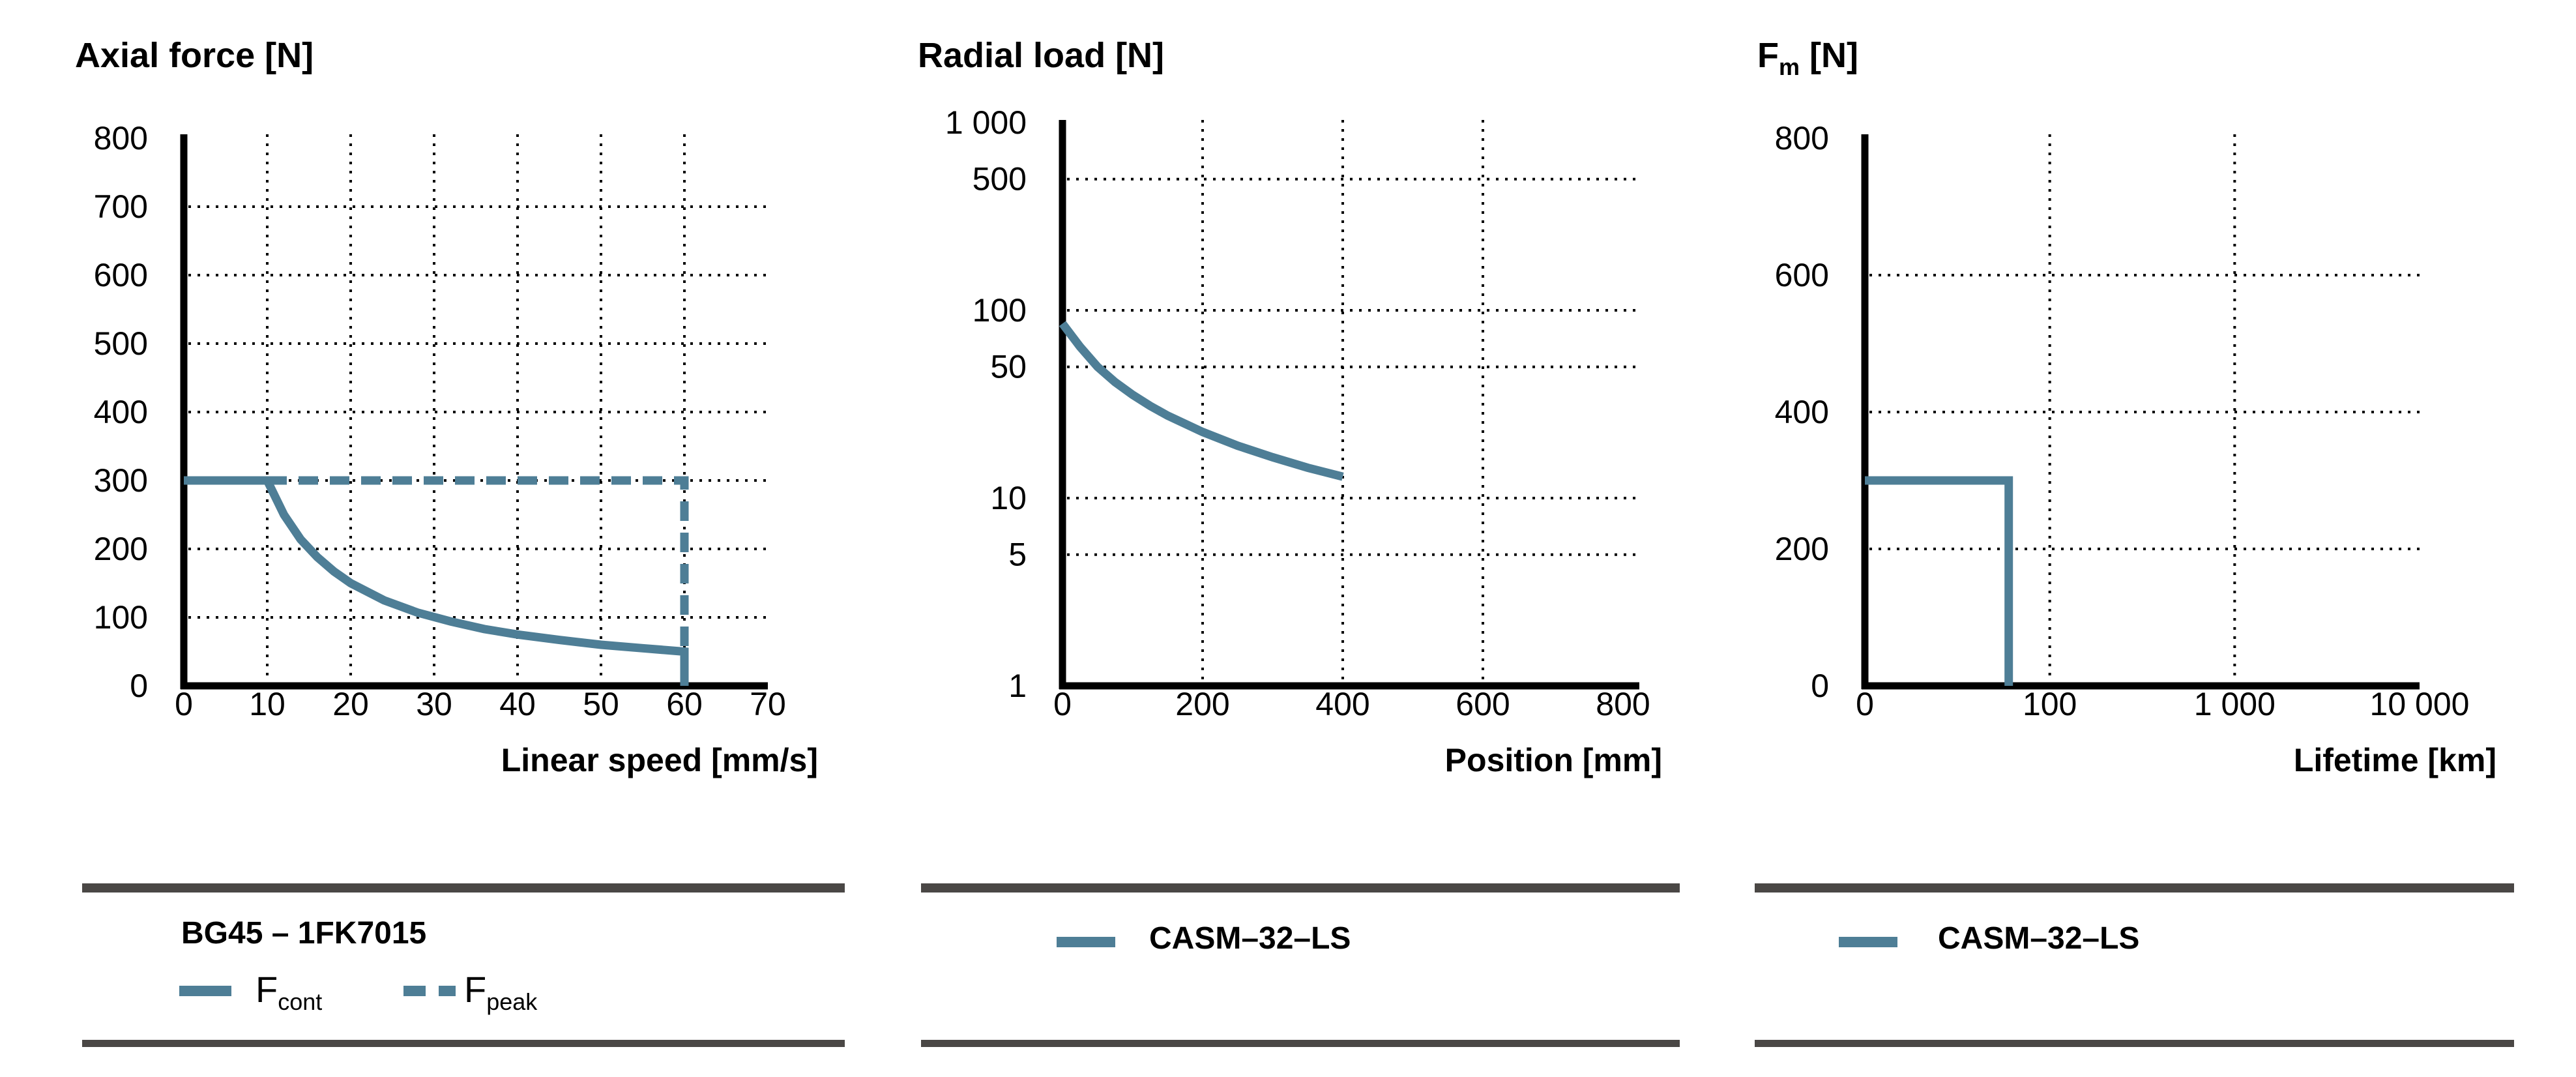 Image resolution: width=2576 pixels, height=1077 pixels. Describe the element at coordinates (1017, 555) in the screenshot. I see `y-tick-label: 5` at that location.